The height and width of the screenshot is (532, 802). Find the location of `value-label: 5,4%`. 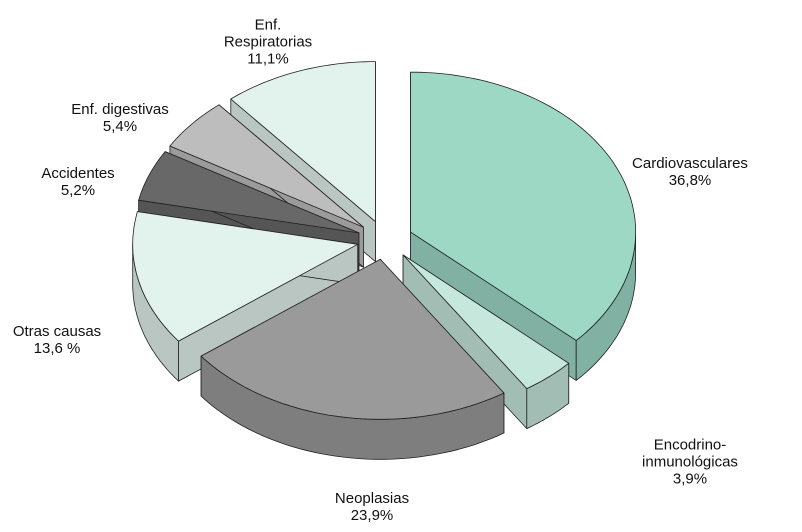

value-label: 5,4% is located at coordinates (120, 126).